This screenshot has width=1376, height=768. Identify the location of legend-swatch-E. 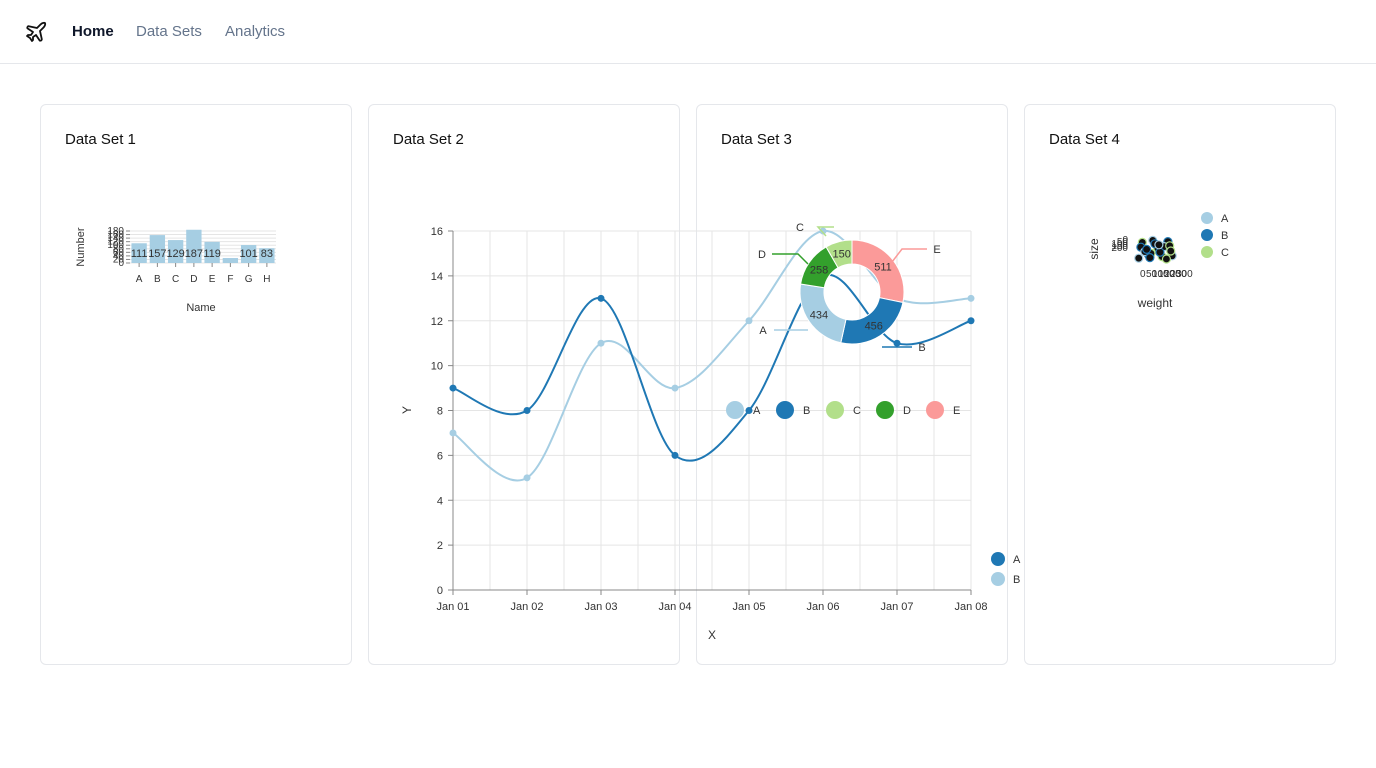
(935, 410).